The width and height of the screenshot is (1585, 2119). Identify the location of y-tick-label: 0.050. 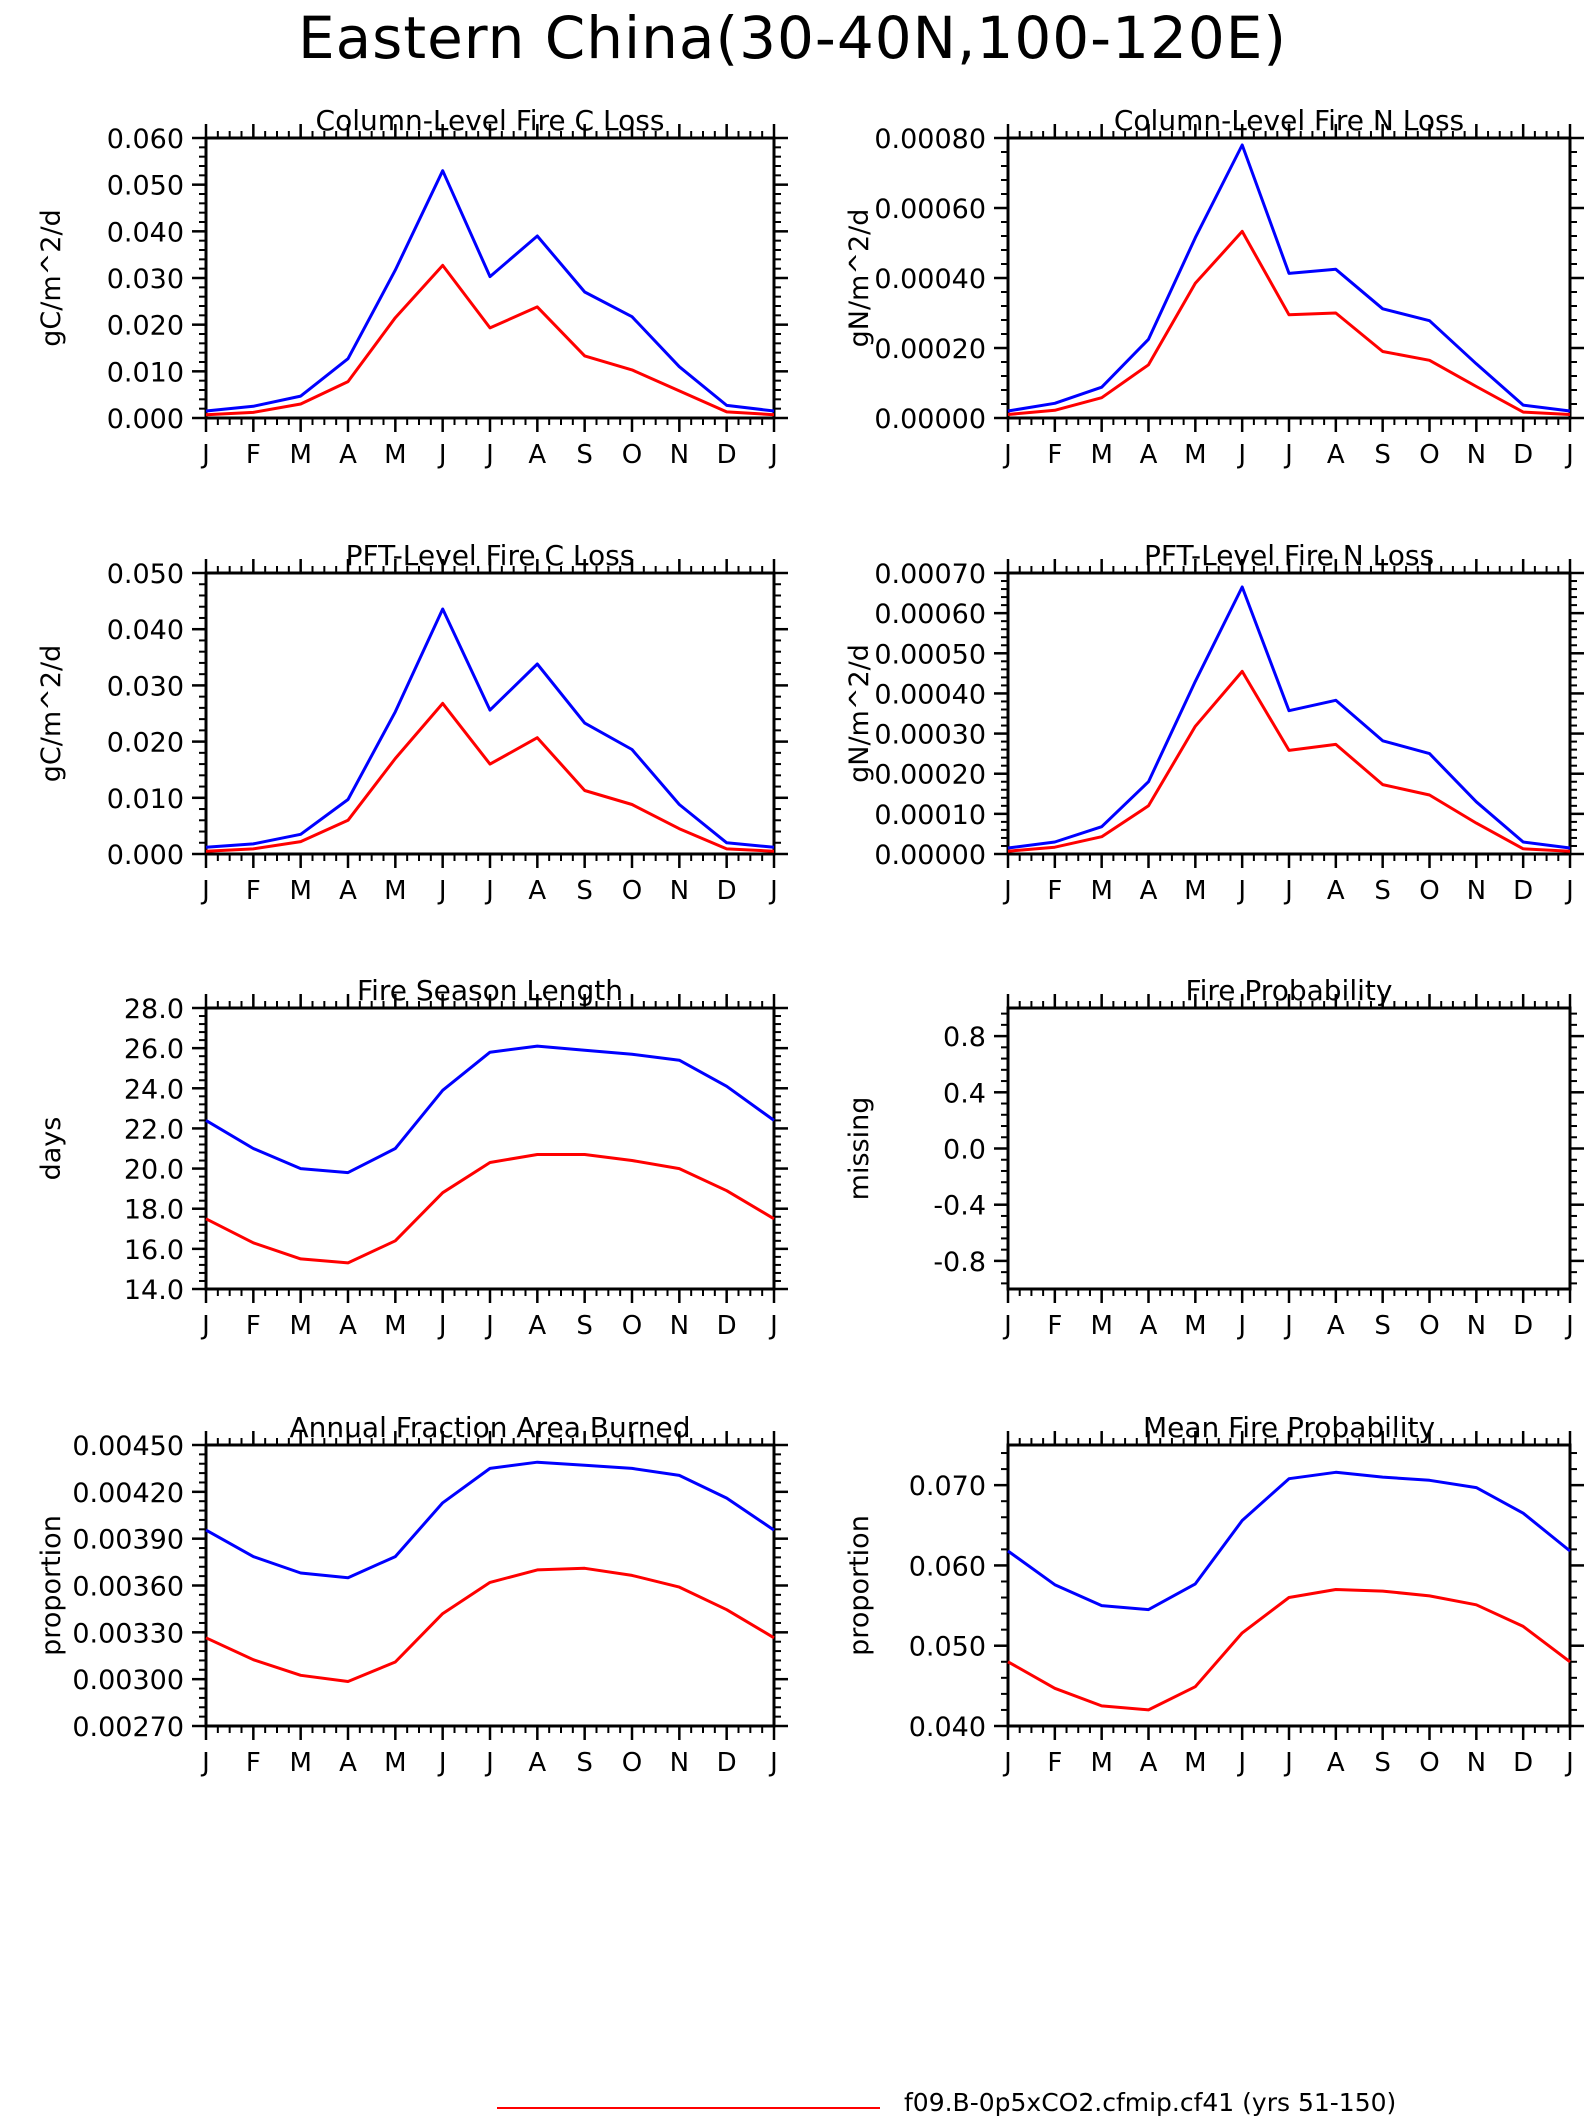
(947, 1647).